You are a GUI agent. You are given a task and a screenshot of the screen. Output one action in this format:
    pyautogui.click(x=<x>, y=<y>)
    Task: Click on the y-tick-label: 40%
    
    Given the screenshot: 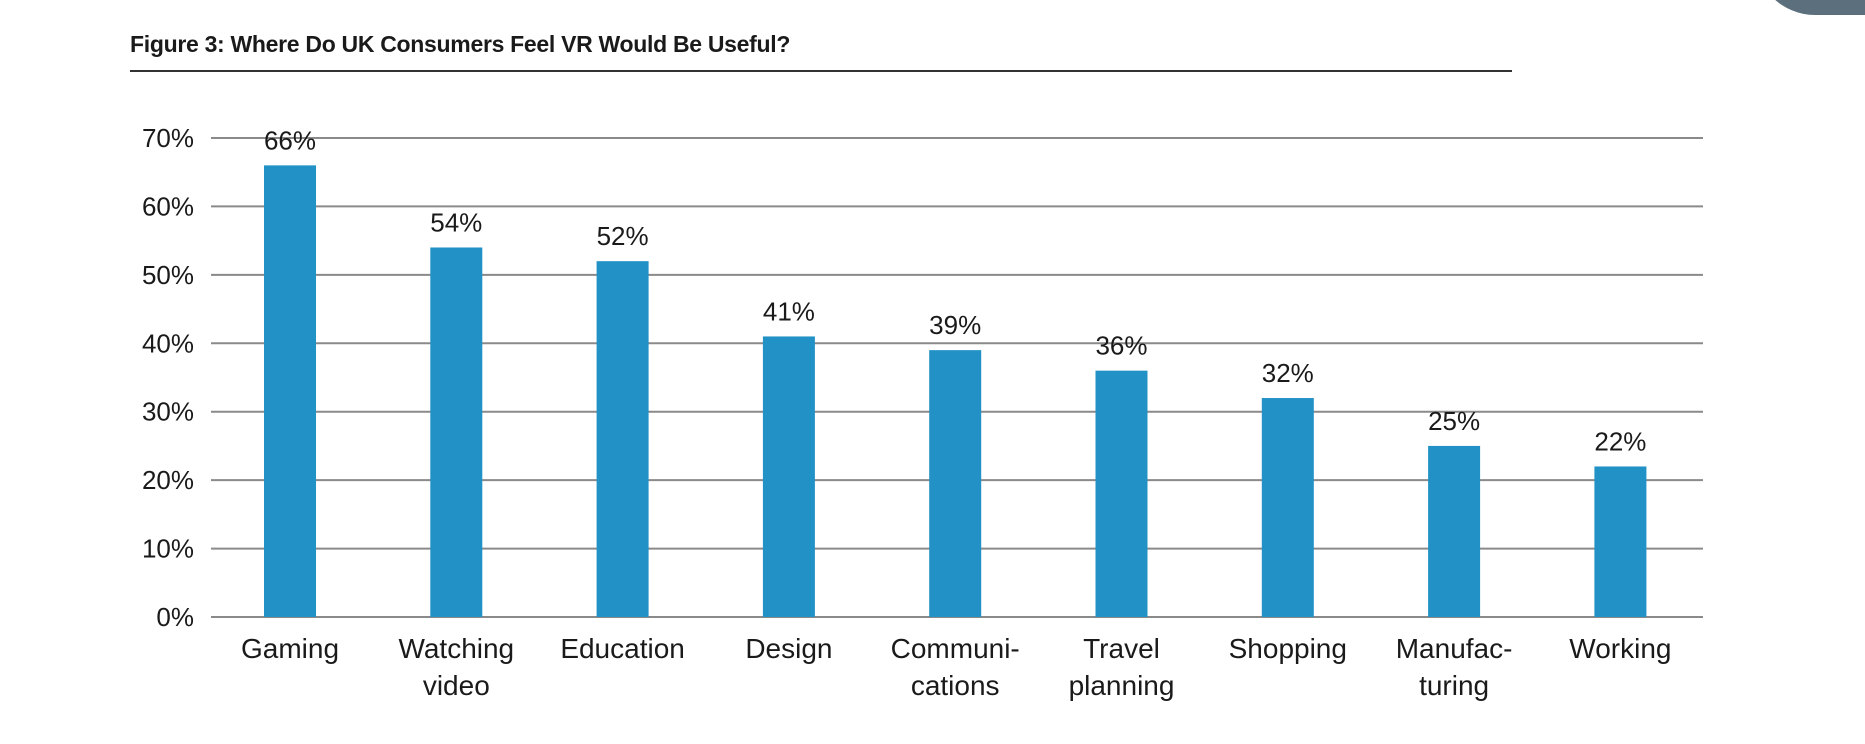 What is the action you would take?
    pyautogui.click(x=168, y=343)
    